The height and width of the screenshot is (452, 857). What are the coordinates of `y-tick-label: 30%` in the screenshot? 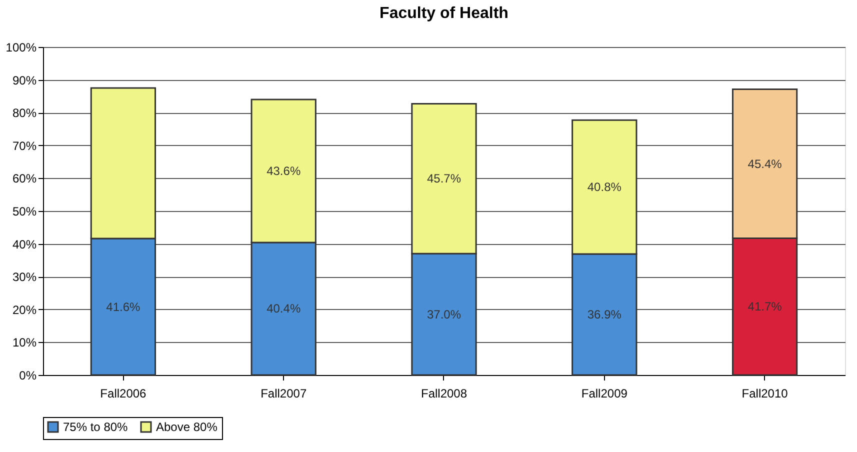 It's located at (24, 277).